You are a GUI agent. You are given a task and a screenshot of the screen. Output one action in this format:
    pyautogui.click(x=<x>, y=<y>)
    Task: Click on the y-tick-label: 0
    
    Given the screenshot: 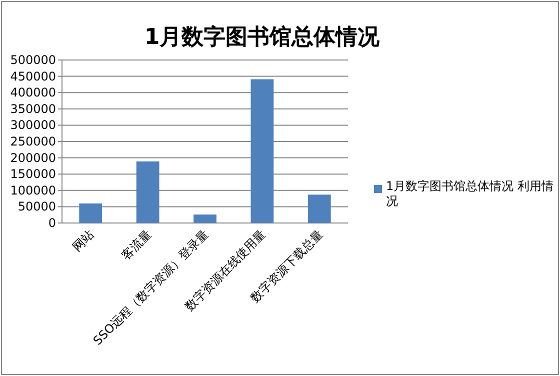 What is the action you would take?
    pyautogui.click(x=52, y=223)
    